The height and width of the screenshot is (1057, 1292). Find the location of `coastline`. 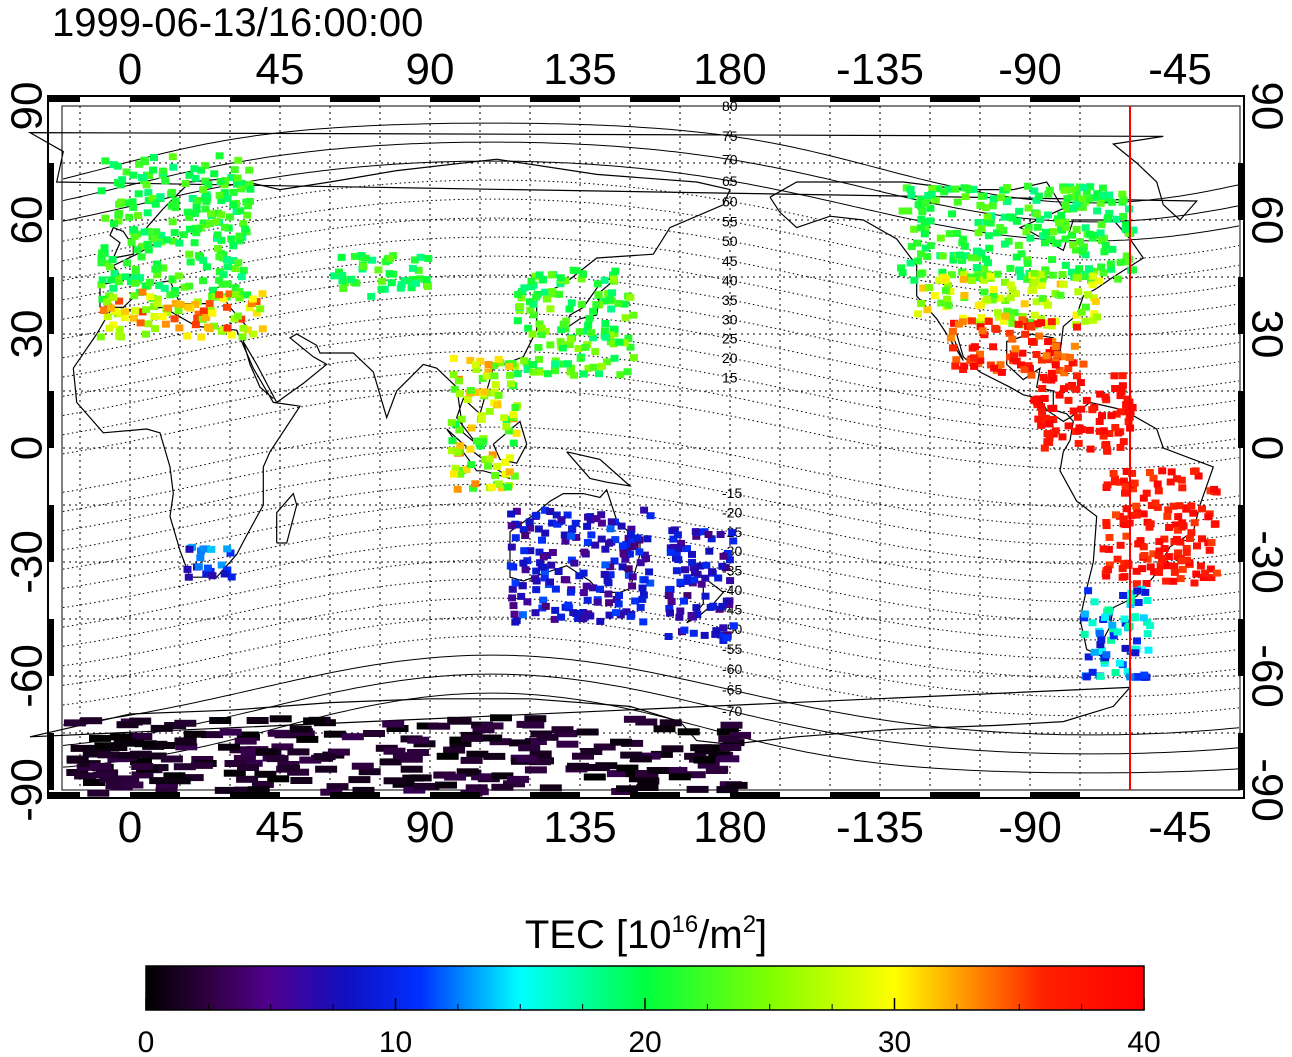

coastline is located at coordinates (956, 301).